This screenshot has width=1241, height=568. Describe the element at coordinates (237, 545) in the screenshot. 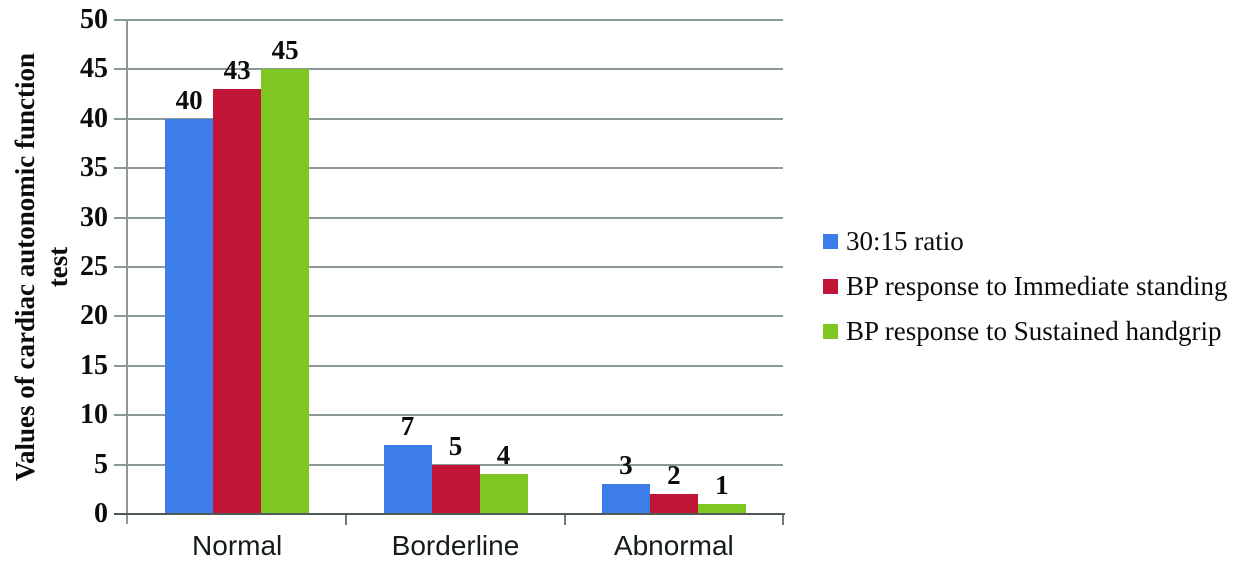

I see `x-category-label: Normal` at that location.